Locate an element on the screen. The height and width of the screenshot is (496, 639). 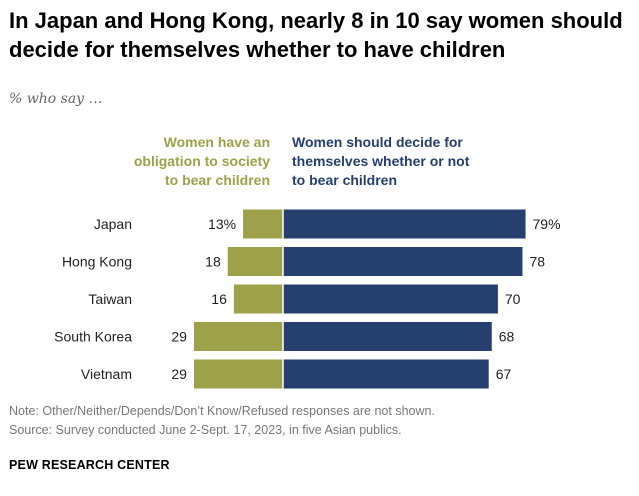
legend-decide-line-3: to bear children is located at coordinates (345, 180).